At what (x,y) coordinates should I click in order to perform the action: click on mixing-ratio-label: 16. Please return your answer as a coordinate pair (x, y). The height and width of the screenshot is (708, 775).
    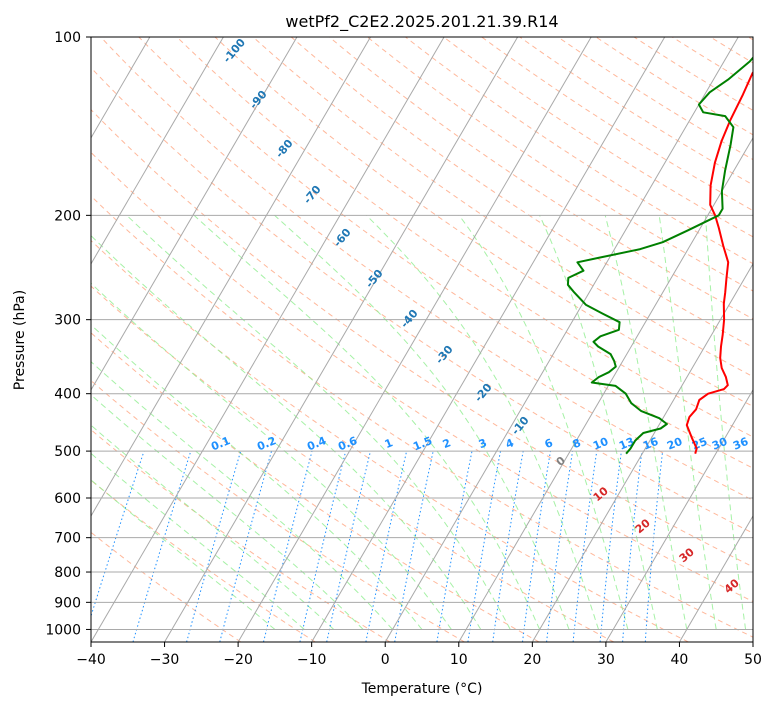
    Looking at the image, I should click on (650, 444).